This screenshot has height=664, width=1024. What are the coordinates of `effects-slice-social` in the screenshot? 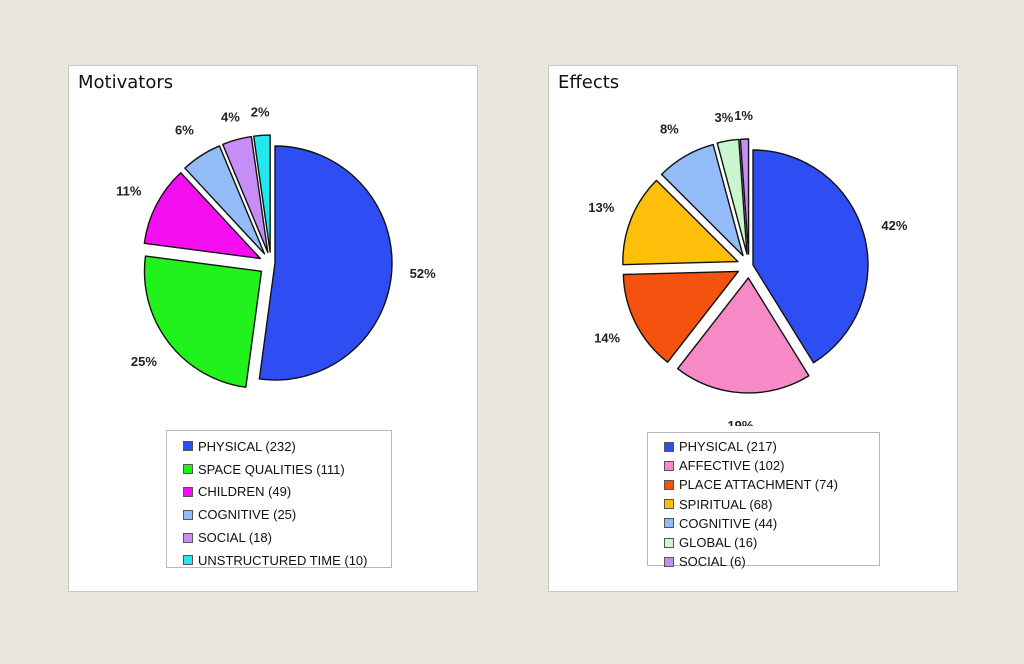 It's located at (744, 196).